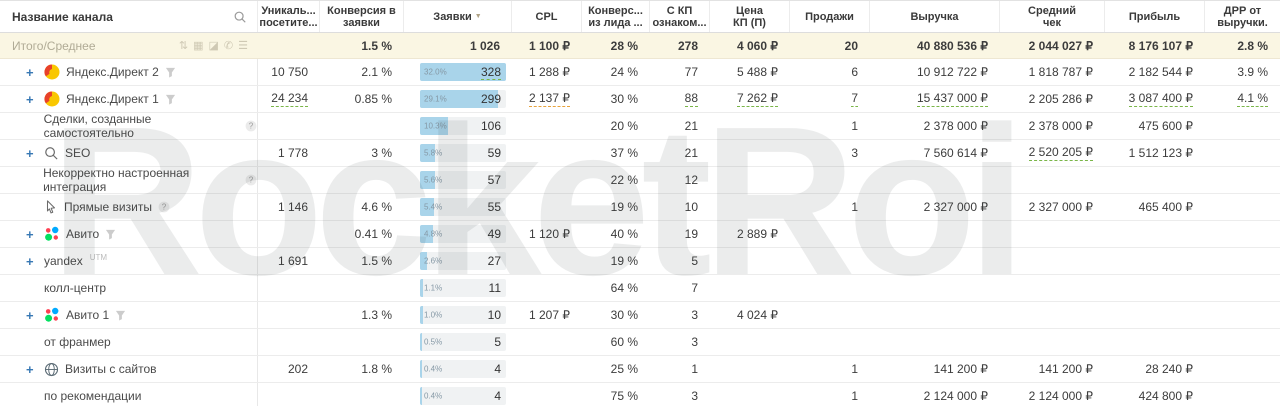 The width and height of the screenshot is (1280, 406). What do you see at coordinates (854, 72) in the screenshot?
I see `cell-value: 6` at bounding box center [854, 72].